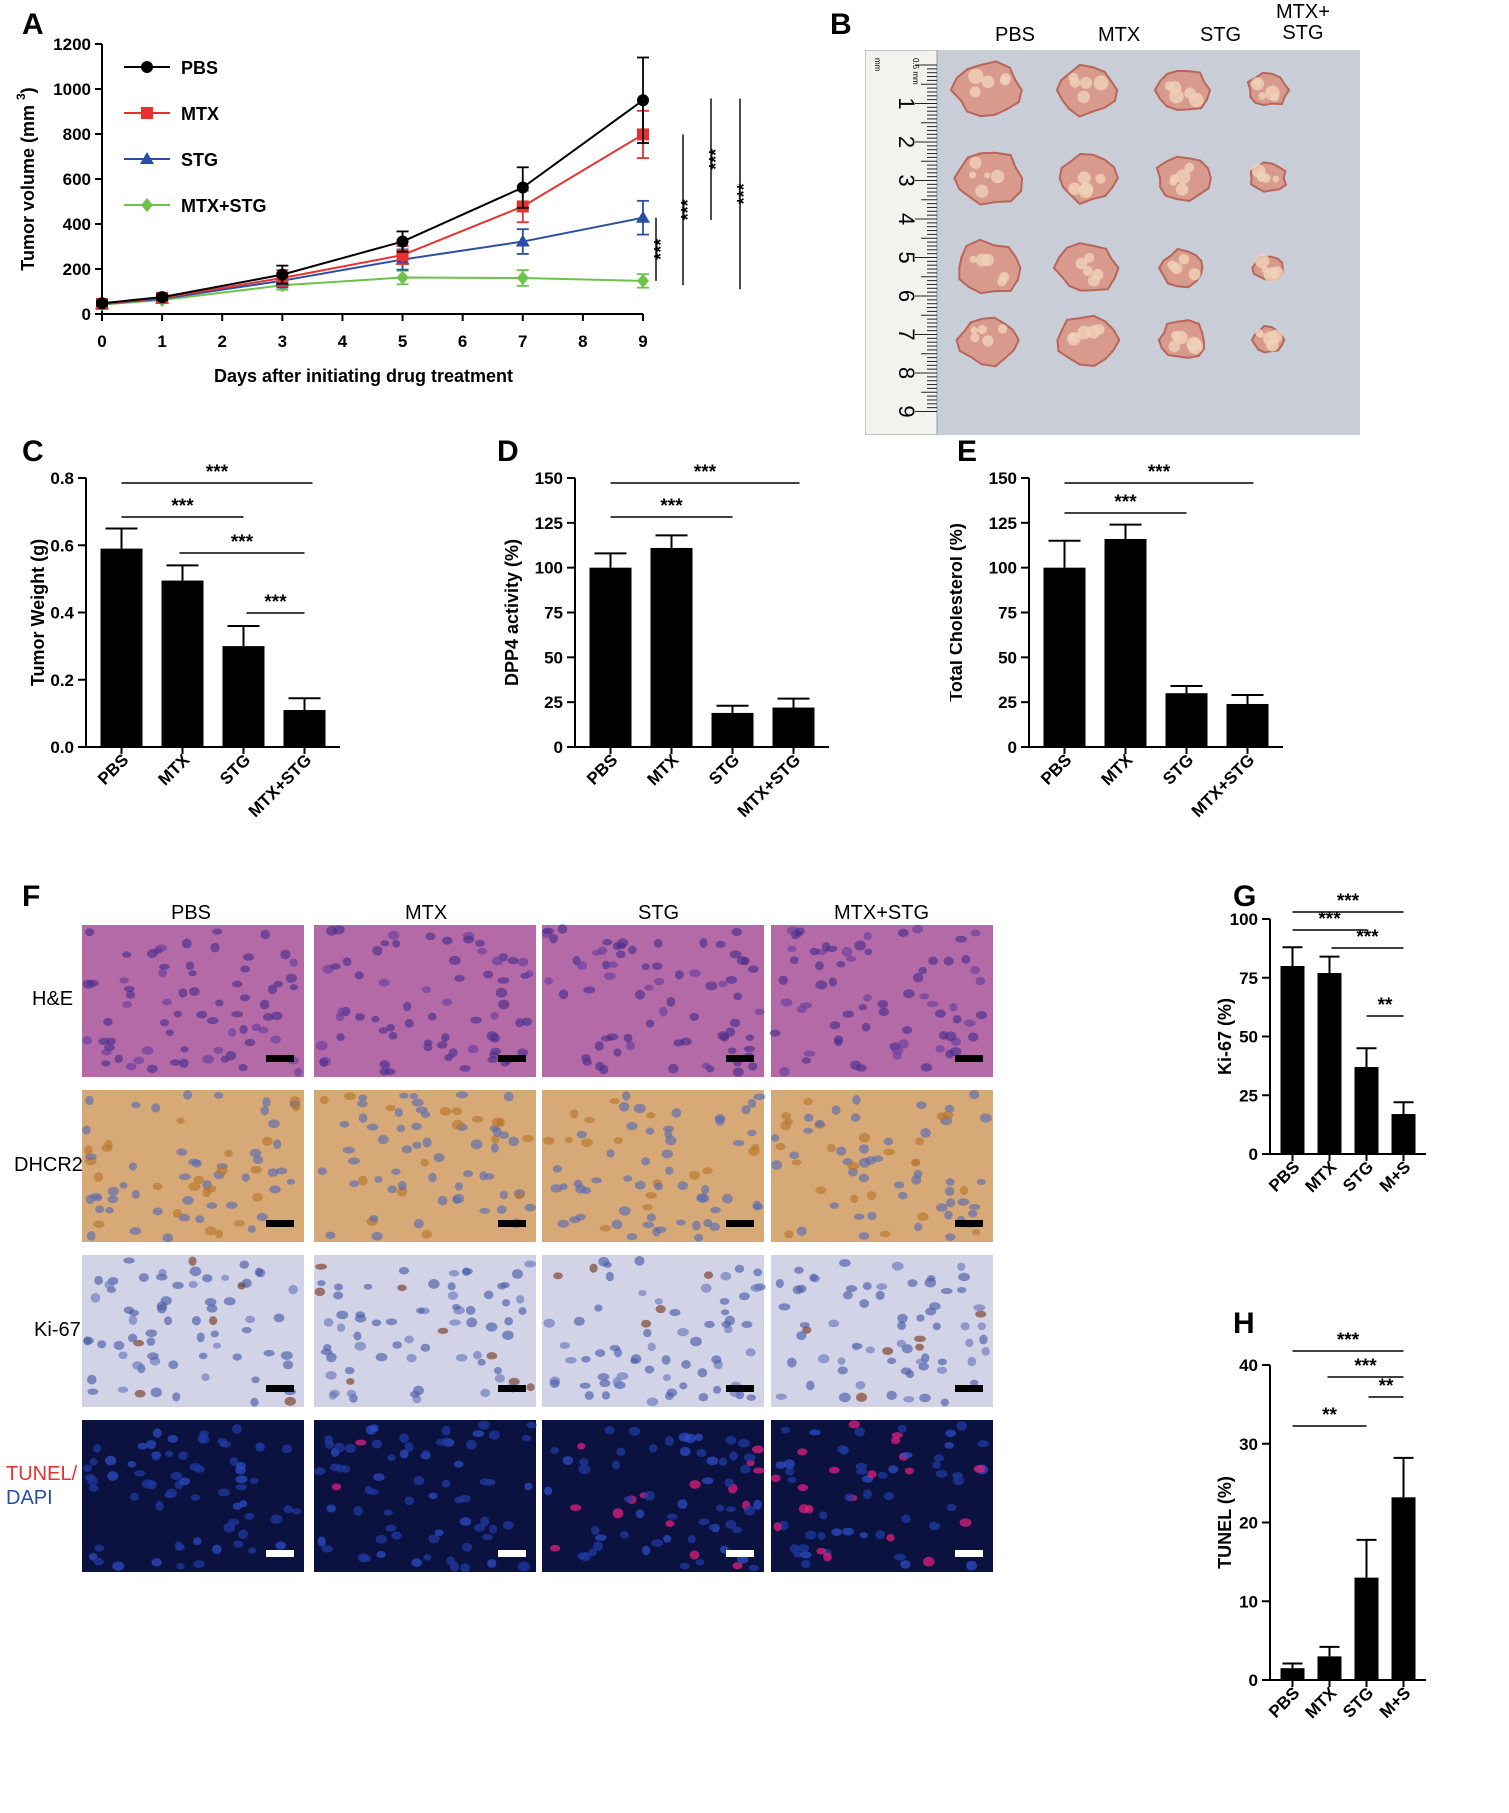 This screenshot has height=1813, width=1509. Describe the element at coordinates (425, 1166) in the screenshot. I see `micrograph-dhcr24-mtx` at that location.